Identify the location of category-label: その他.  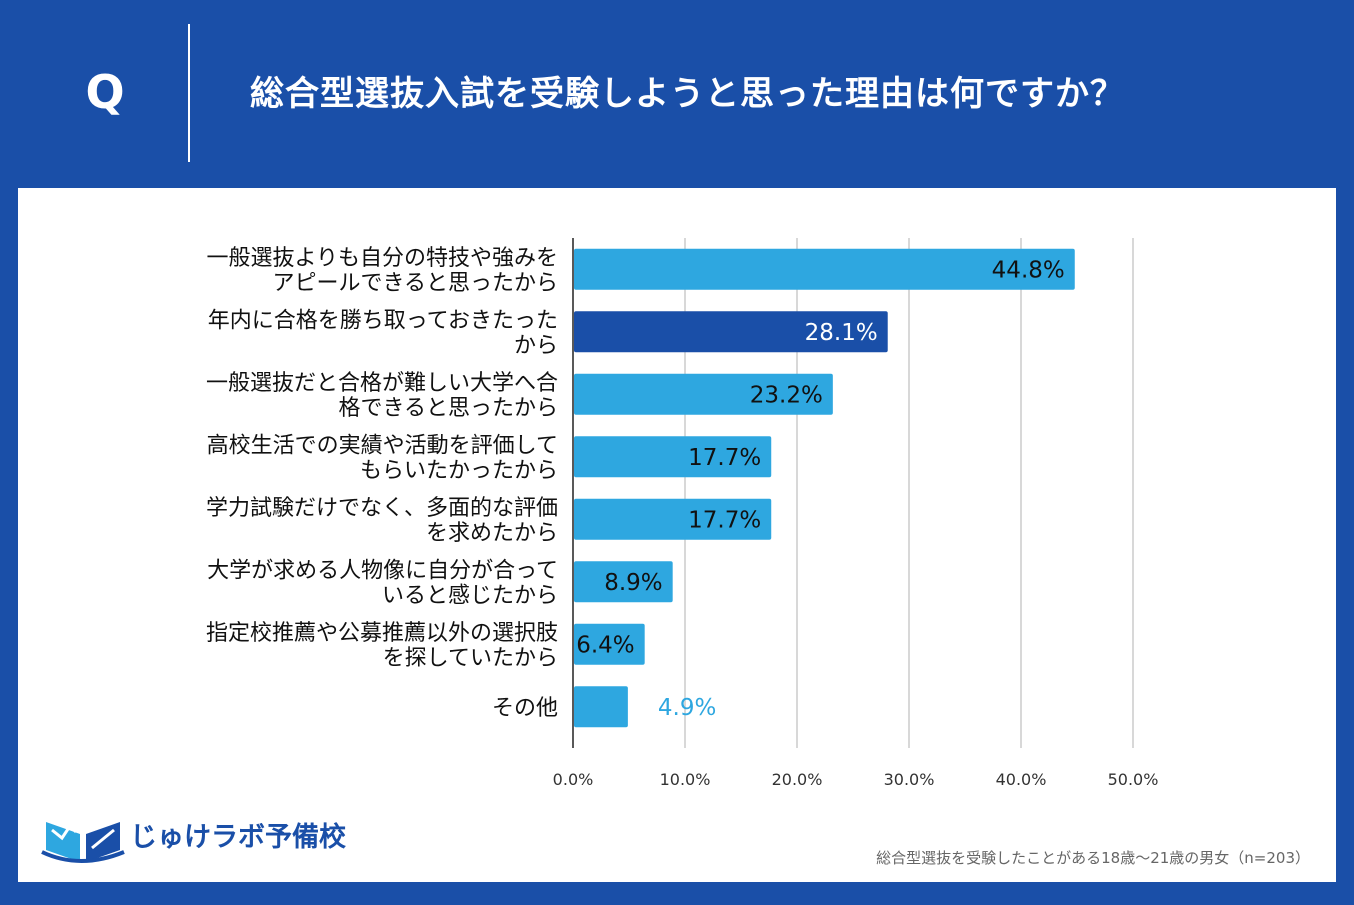
(525, 708).